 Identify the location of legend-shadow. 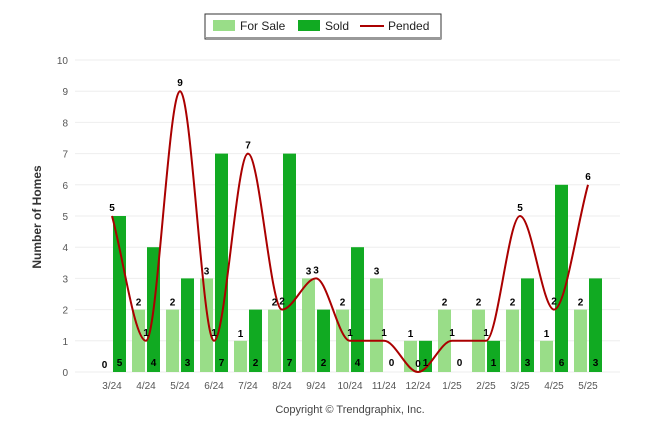
(324, 38).